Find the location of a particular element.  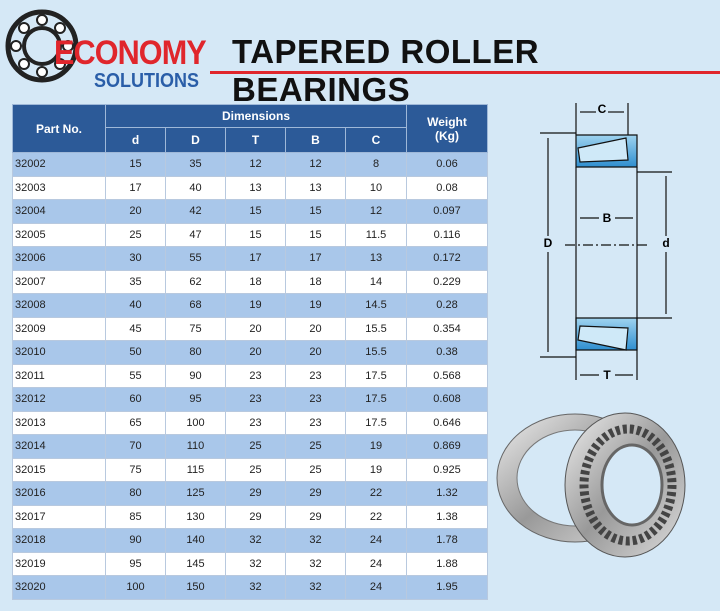

cell: 14.5 is located at coordinates (376, 305).